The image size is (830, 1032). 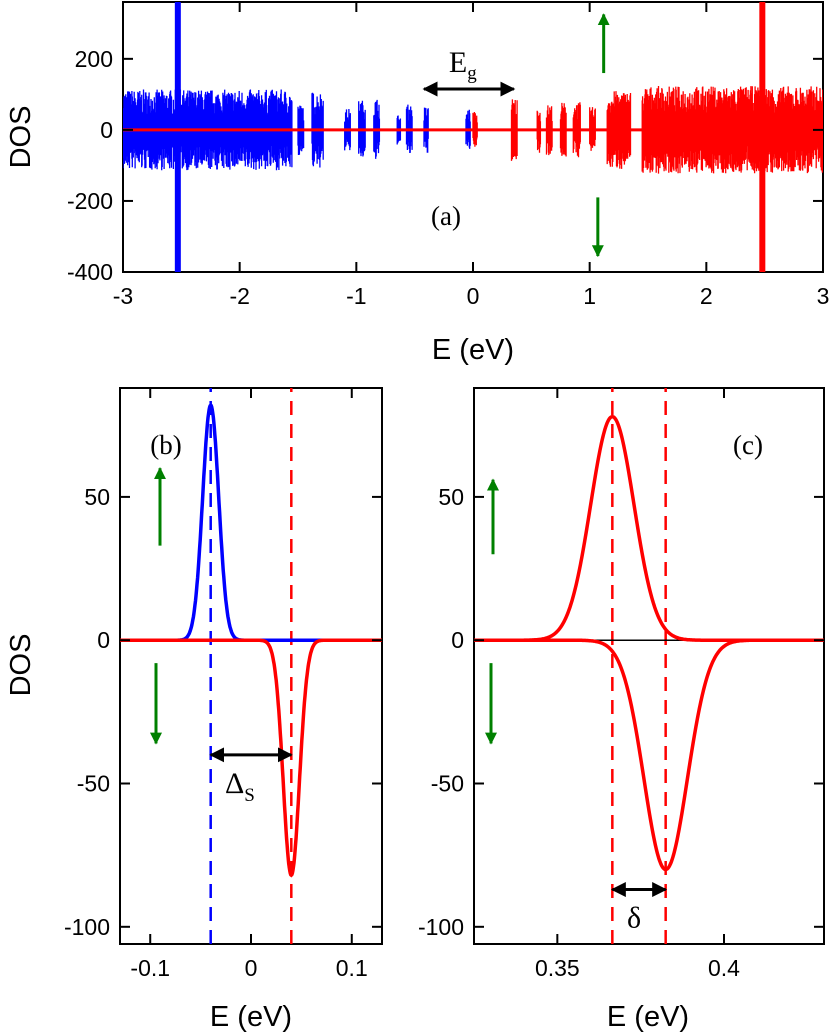 I want to click on panel-a-xtick-label: 1, so click(x=589, y=296).